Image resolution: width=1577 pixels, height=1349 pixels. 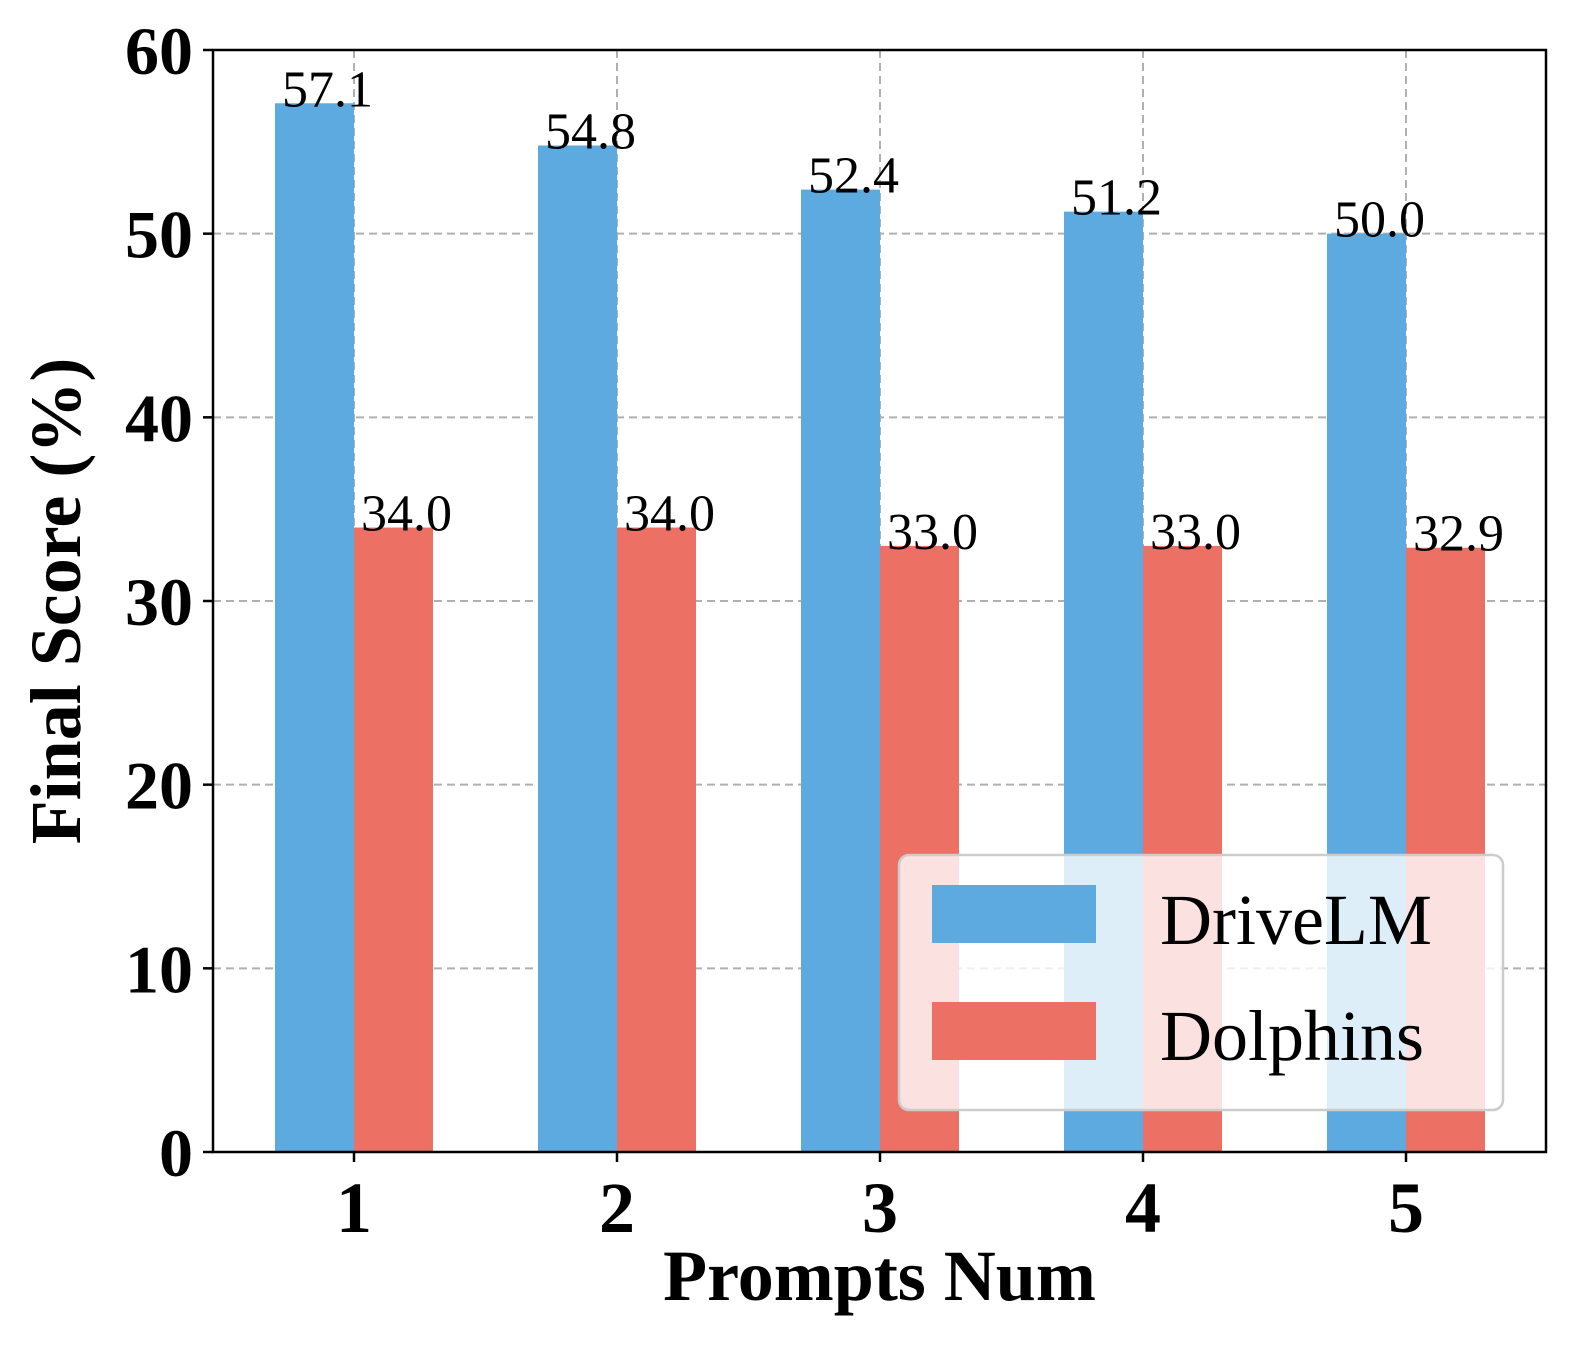 What do you see at coordinates (159, 786) in the screenshot?
I see `y-tick-label: 20` at bounding box center [159, 786].